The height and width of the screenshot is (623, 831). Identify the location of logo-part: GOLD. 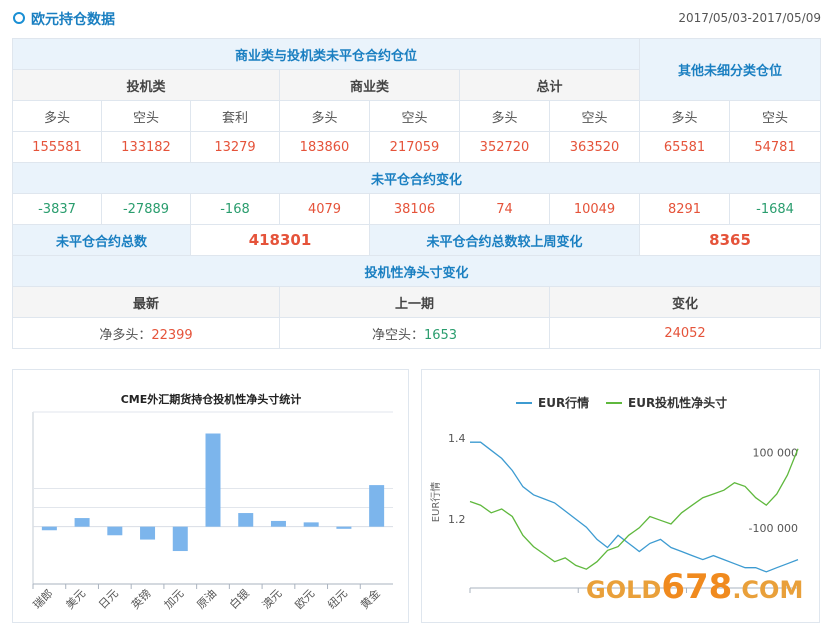
(623, 590).